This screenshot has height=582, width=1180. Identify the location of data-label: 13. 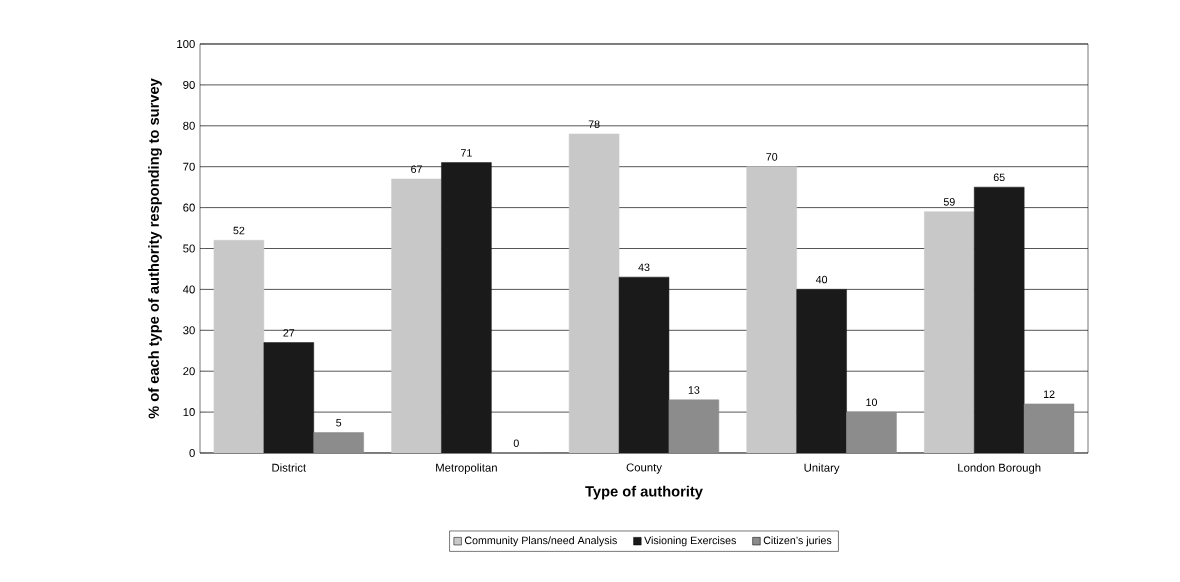
(694, 390).